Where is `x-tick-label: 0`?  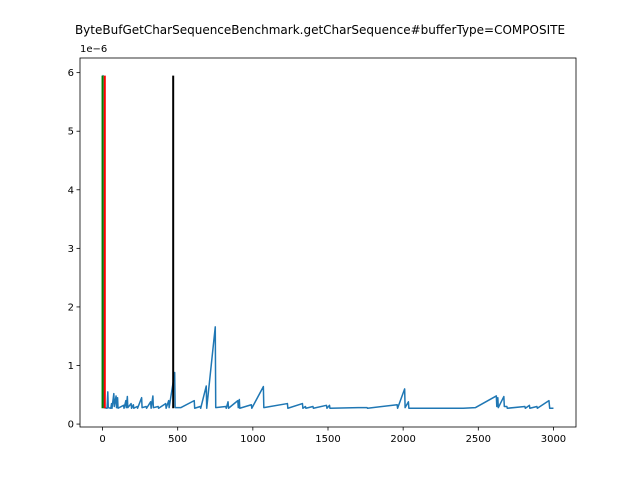 x-tick-label: 0 is located at coordinates (102, 439).